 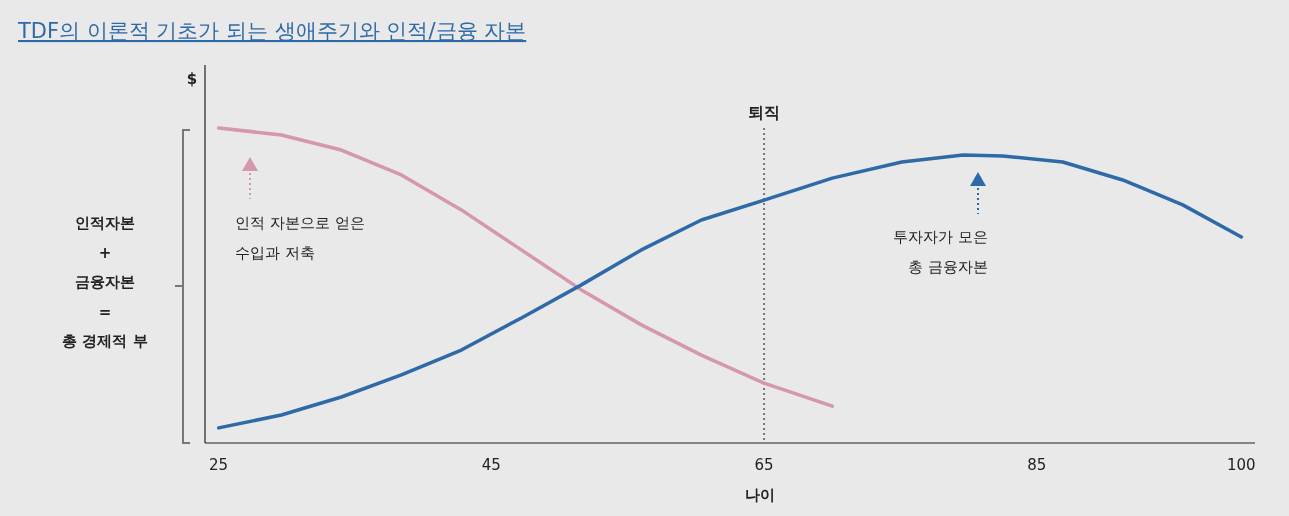 I want to click on x-tick-label: 25, so click(x=219, y=465).